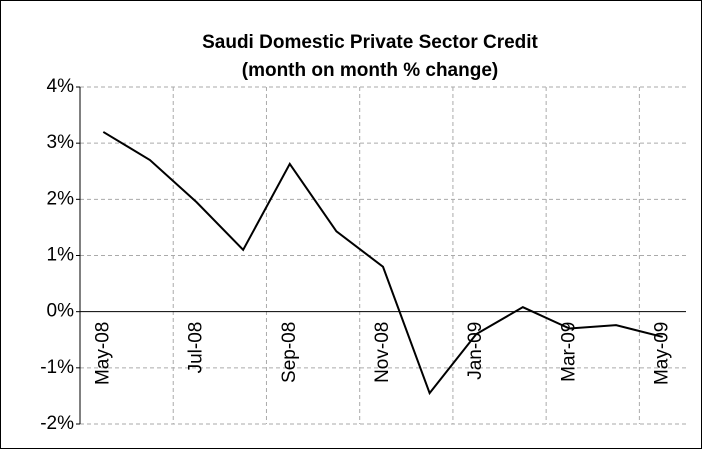  Describe the element at coordinates (61, 86) in the screenshot. I see `y-tick-label: 4%` at that location.